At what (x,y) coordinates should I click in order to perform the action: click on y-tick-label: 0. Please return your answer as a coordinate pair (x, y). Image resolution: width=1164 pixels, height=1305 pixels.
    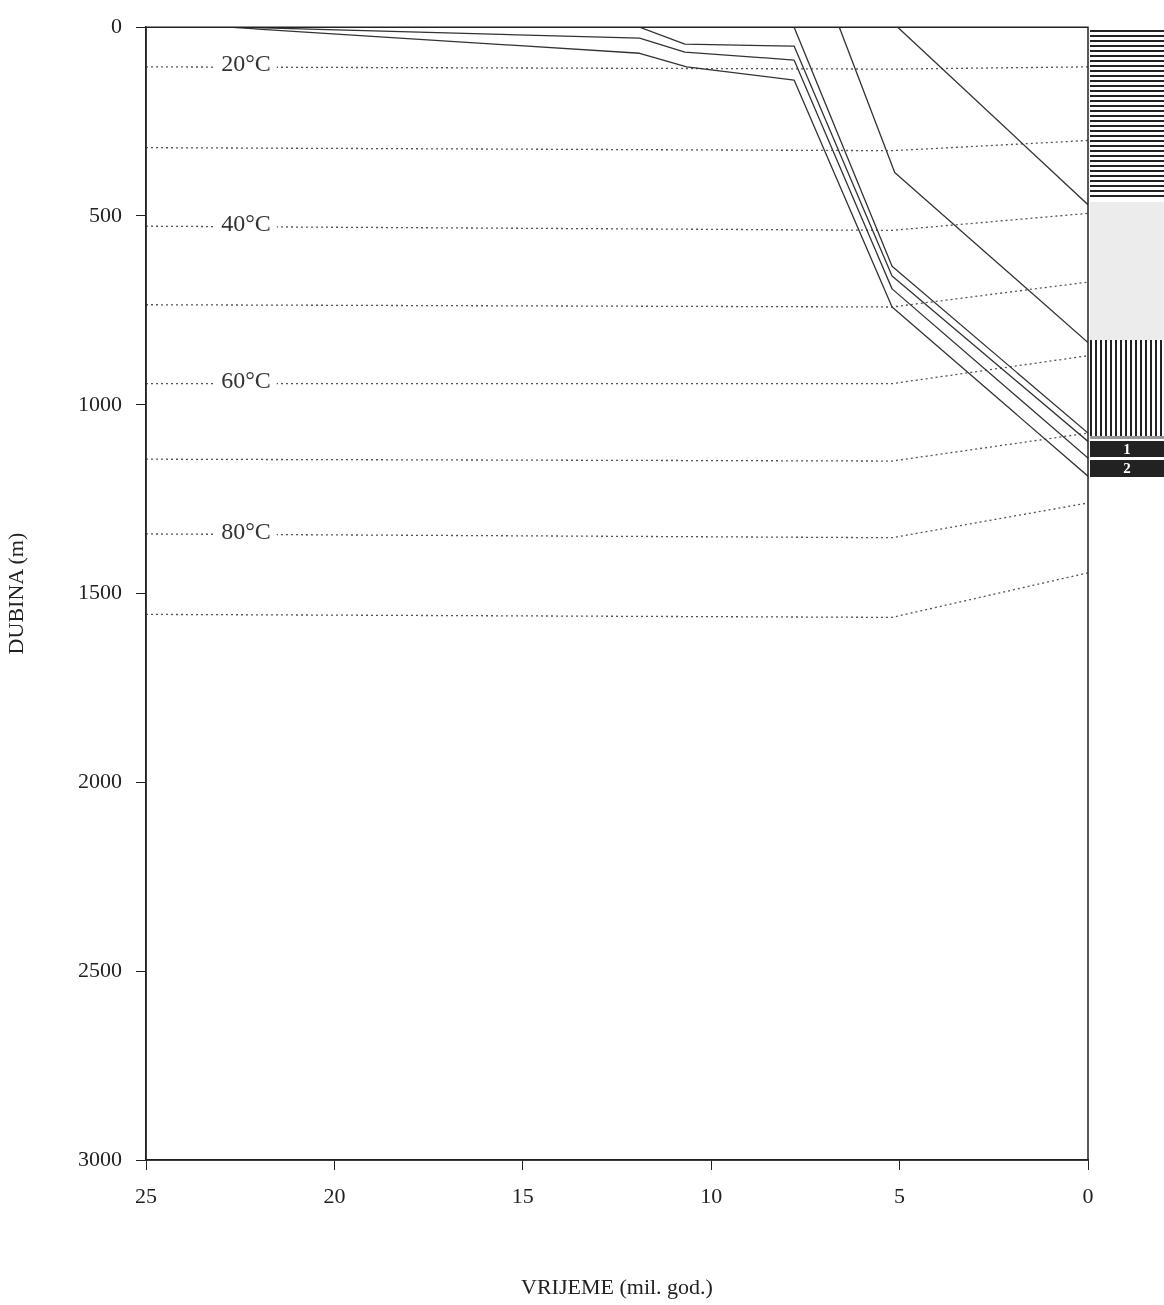
    Looking at the image, I should click on (116, 25).